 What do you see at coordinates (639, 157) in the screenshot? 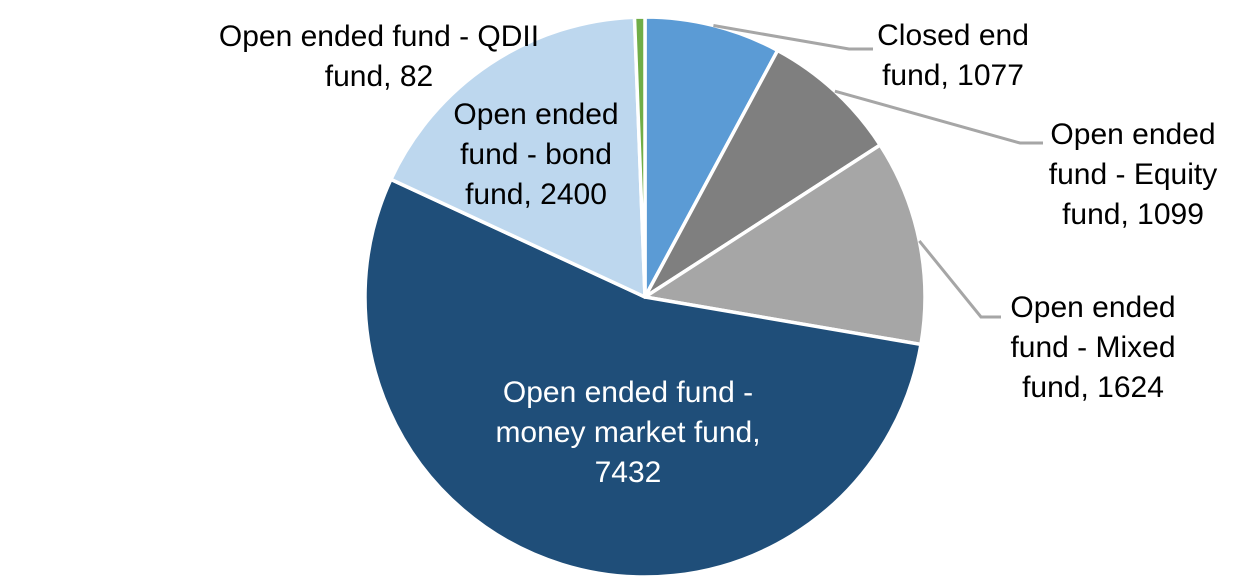
I see `pie-slice-open-ended-fund-qdii-fund` at bounding box center [639, 157].